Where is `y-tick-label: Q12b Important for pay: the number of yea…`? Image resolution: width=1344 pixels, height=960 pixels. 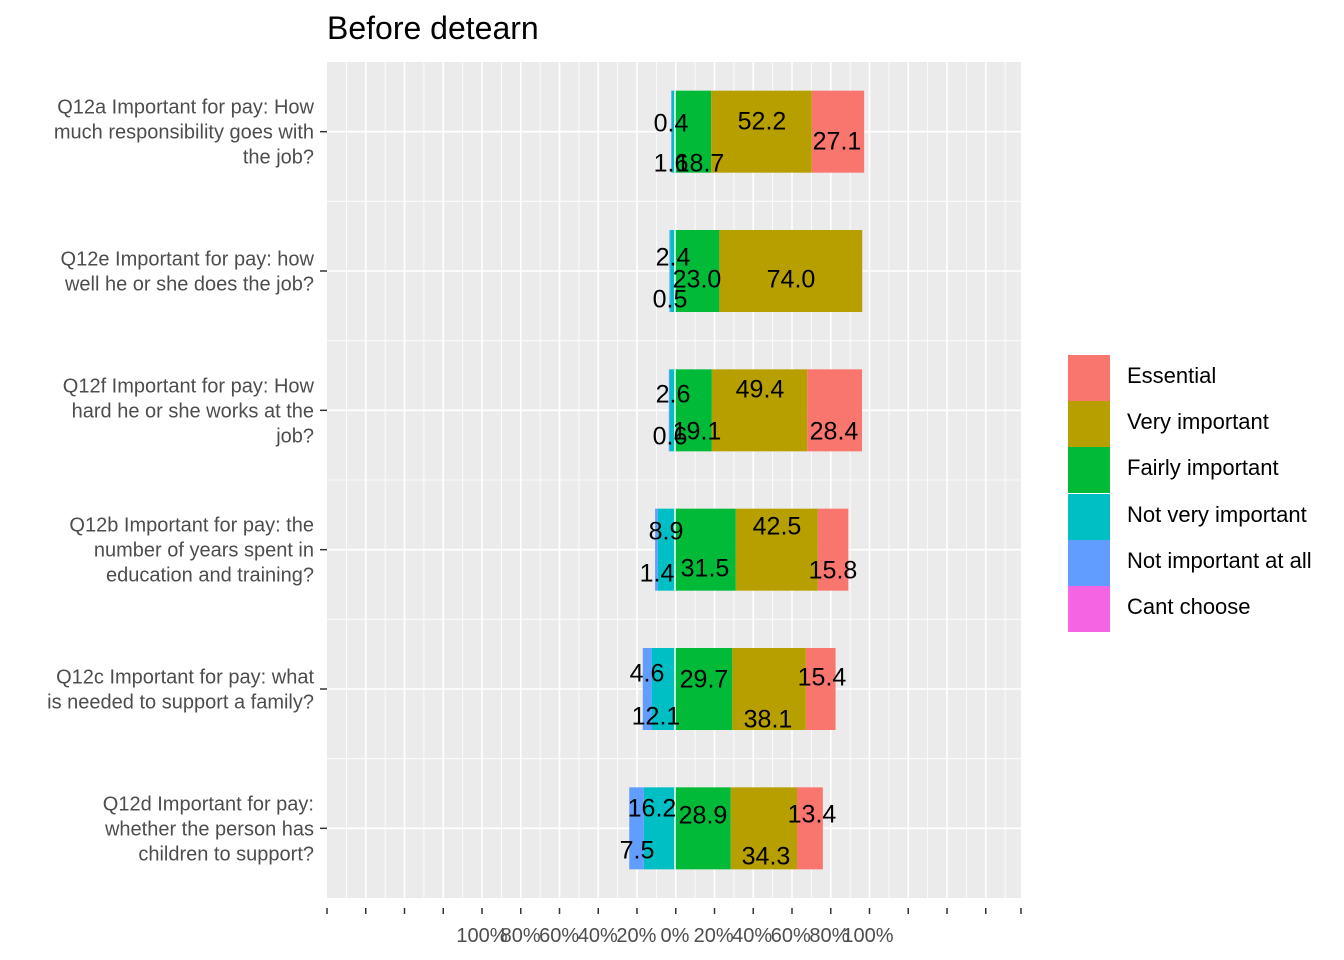
y-tick-label: Q12b Important for pay: the number of yea… is located at coordinates (191, 551).